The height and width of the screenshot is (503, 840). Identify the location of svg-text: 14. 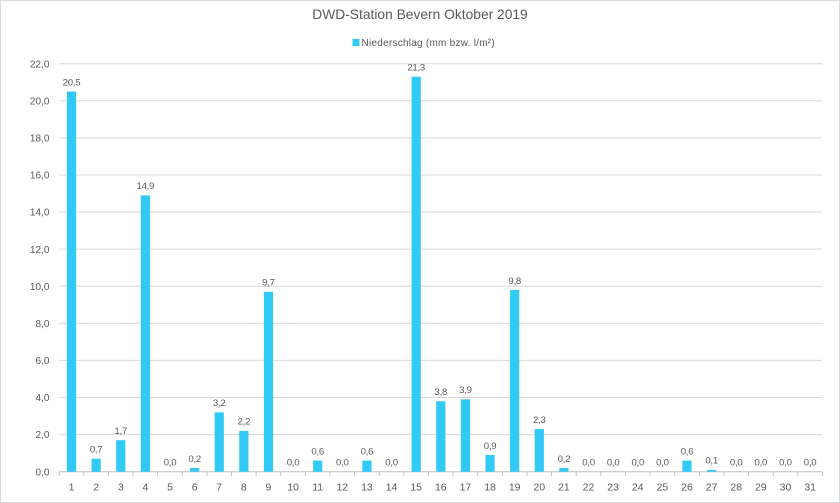
(392, 487).